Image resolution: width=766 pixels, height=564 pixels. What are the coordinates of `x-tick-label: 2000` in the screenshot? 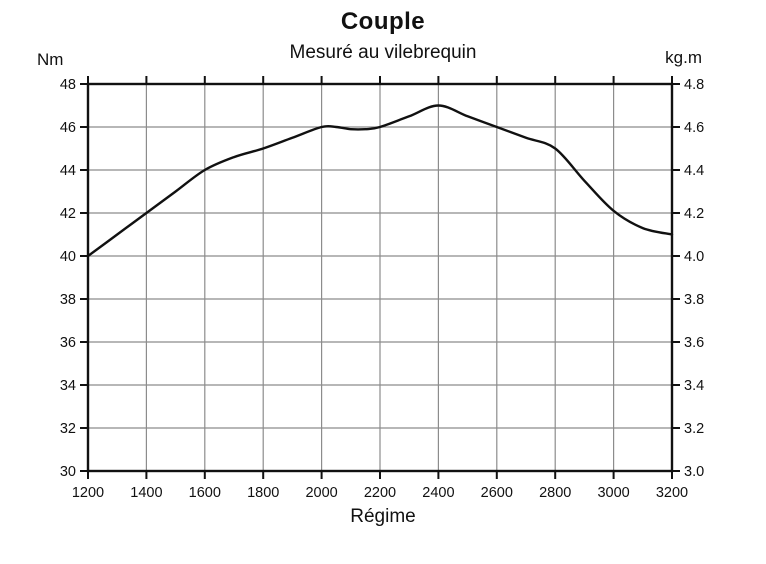 It's located at (321, 493).